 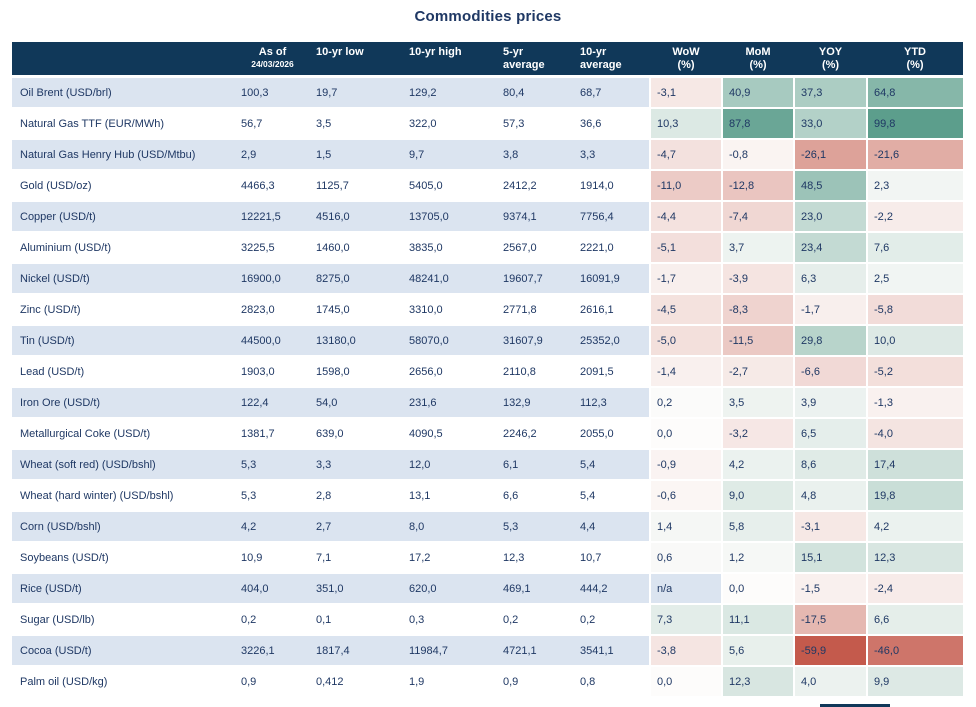 I want to click on cell-name: Wheat (soft red) (USD/bshl), so click(x=123, y=465).